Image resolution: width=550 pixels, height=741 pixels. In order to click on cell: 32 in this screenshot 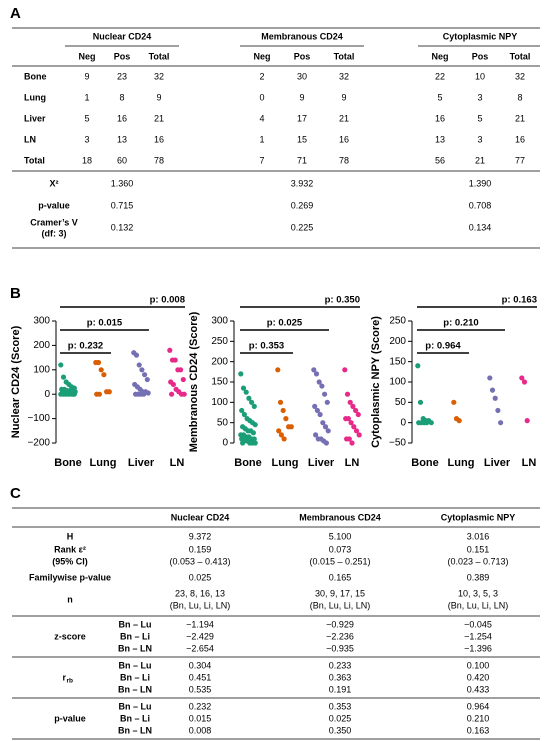, I will do `click(159, 76)`.